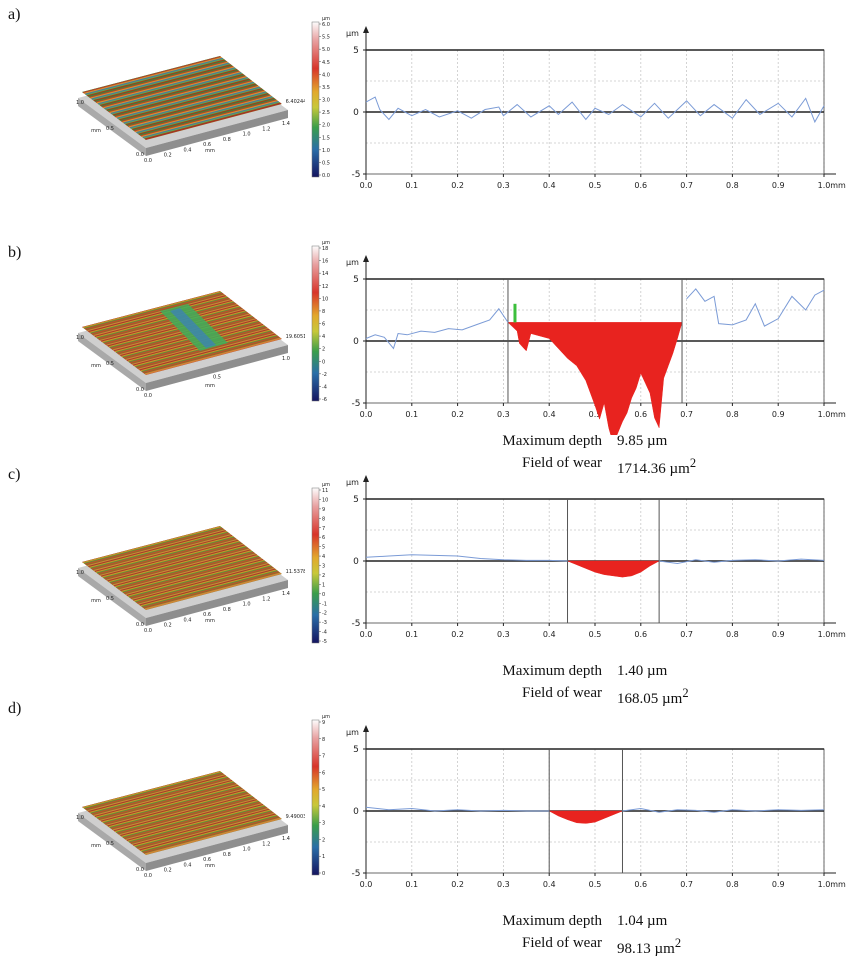 Image resolution: width=847 pixels, height=960 pixels. Describe the element at coordinates (324, 623) in the screenshot. I see `colorbar-tick-label: -3` at that location.